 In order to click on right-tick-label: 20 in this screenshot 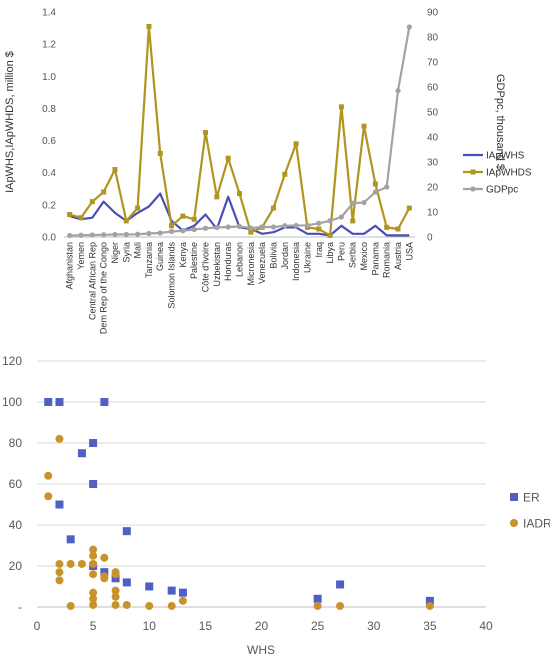, I will do `click(433, 188)`.